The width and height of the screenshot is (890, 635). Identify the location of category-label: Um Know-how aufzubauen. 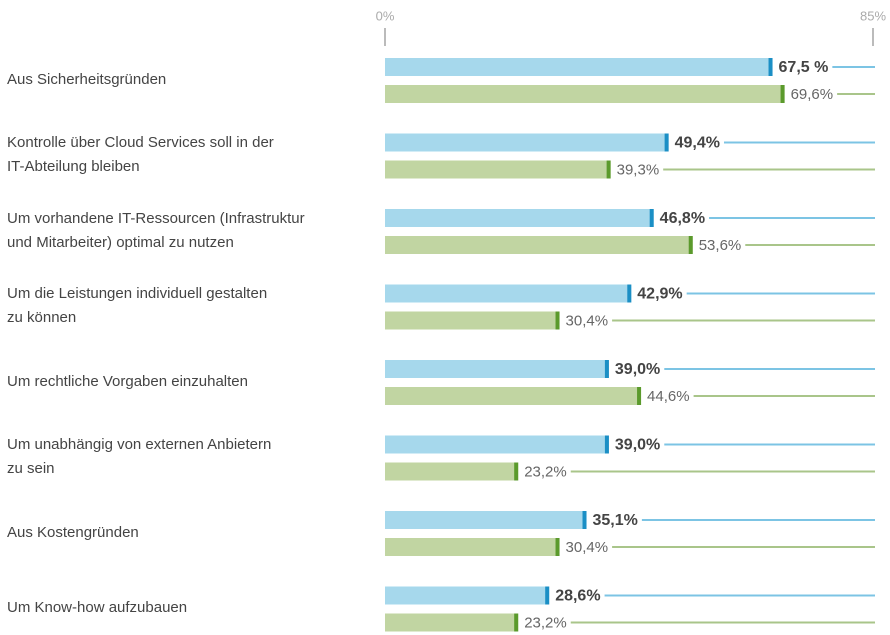
(97, 607).